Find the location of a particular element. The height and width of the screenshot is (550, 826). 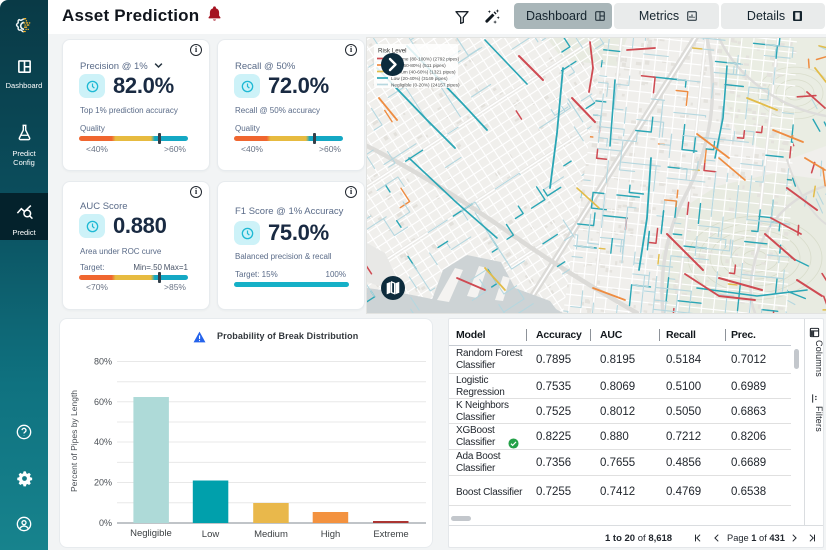

svg-text: Medium (40-60%) (1321 pipes) is located at coordinates (423, 71).